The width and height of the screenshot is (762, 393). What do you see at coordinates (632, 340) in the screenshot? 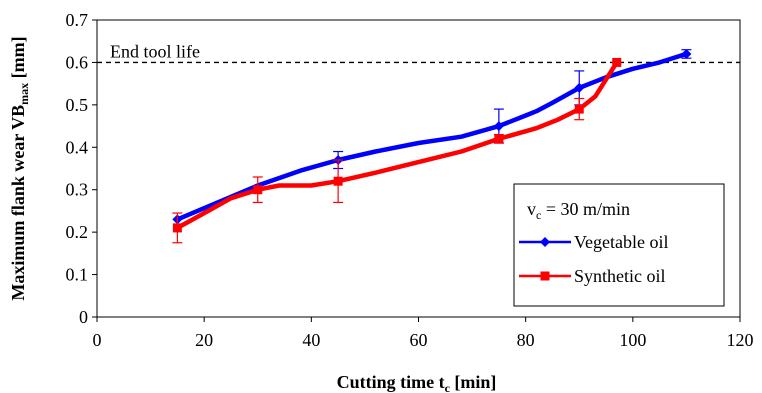
I see `x-tick-label: 100` at bounding box center [632, 340].